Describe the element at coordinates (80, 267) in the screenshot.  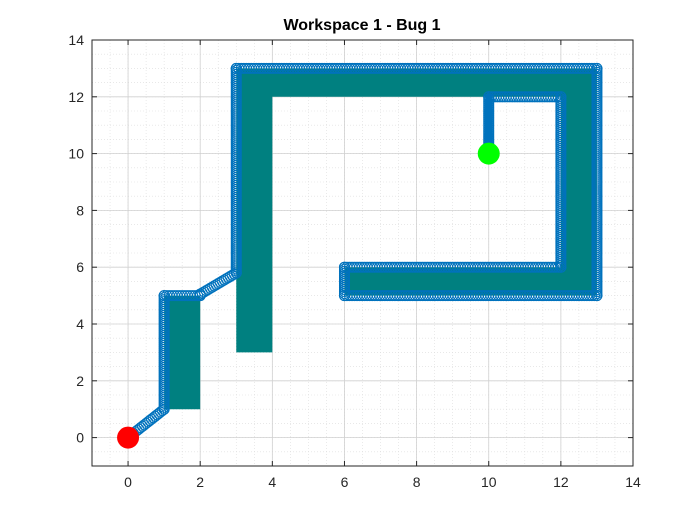
I see `y-tick-label: 6` at that location.